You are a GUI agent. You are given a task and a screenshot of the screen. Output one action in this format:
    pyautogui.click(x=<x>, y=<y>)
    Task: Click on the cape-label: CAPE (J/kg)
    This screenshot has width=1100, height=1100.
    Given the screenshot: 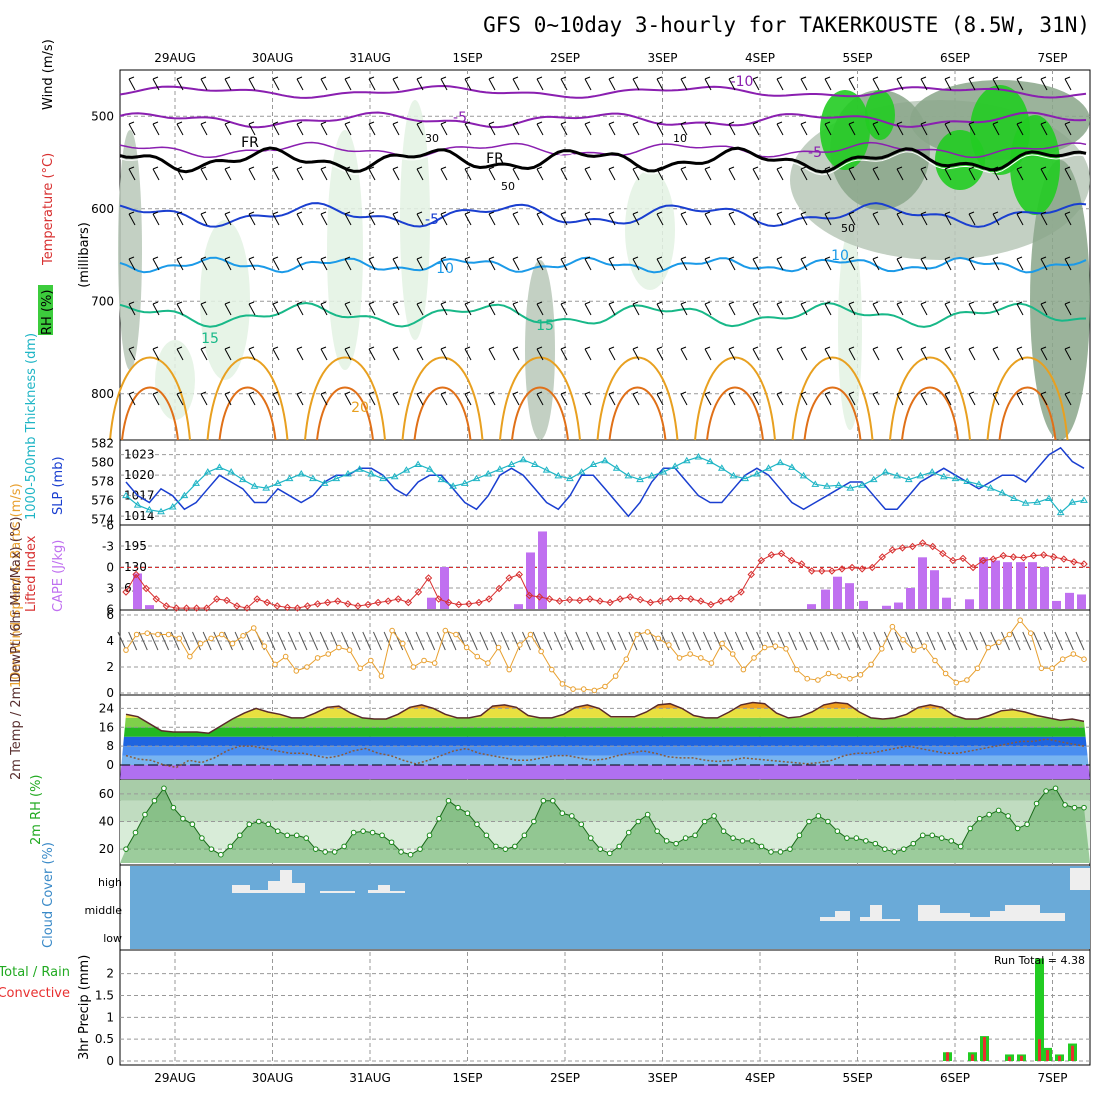 What is the action you would take?
    pyautogui.click(x=58, y=576)
    